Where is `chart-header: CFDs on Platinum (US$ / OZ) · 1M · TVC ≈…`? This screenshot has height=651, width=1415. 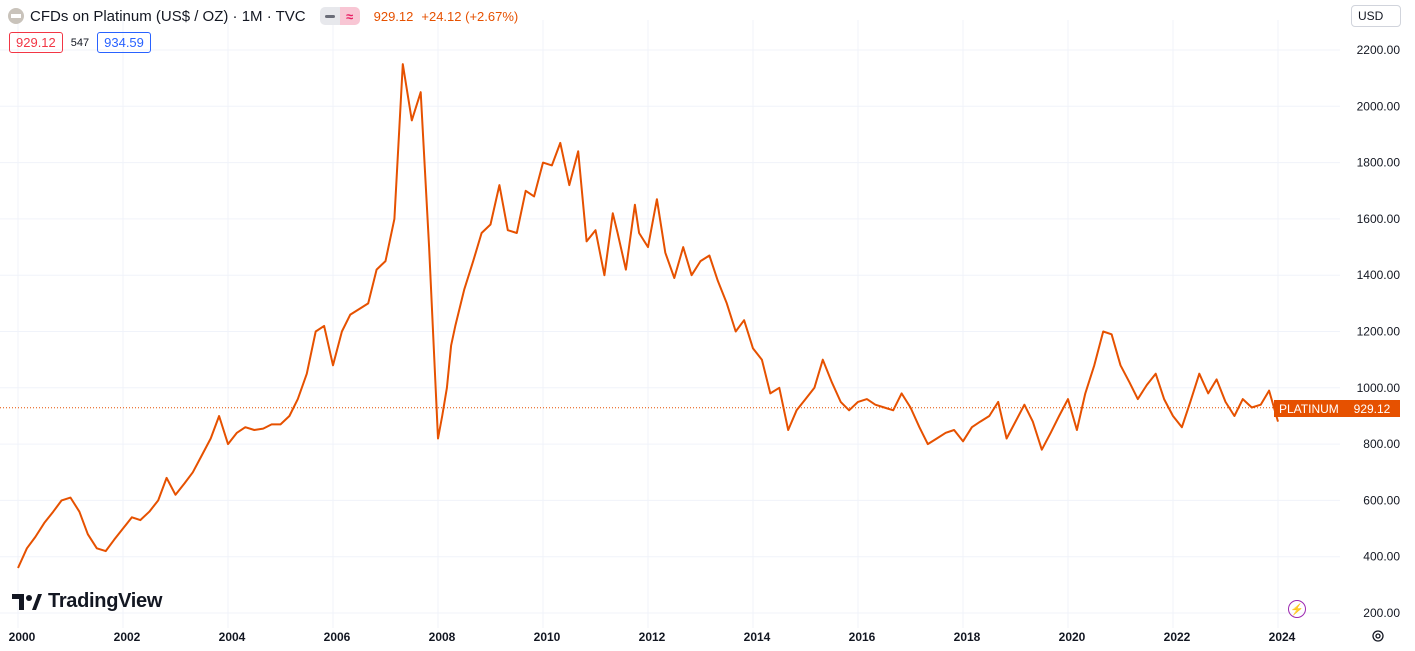
chart-header: CFDs on Platinum (US$ / OZ) · 1M · TVC ≈… is located at coordinates (263, 16).